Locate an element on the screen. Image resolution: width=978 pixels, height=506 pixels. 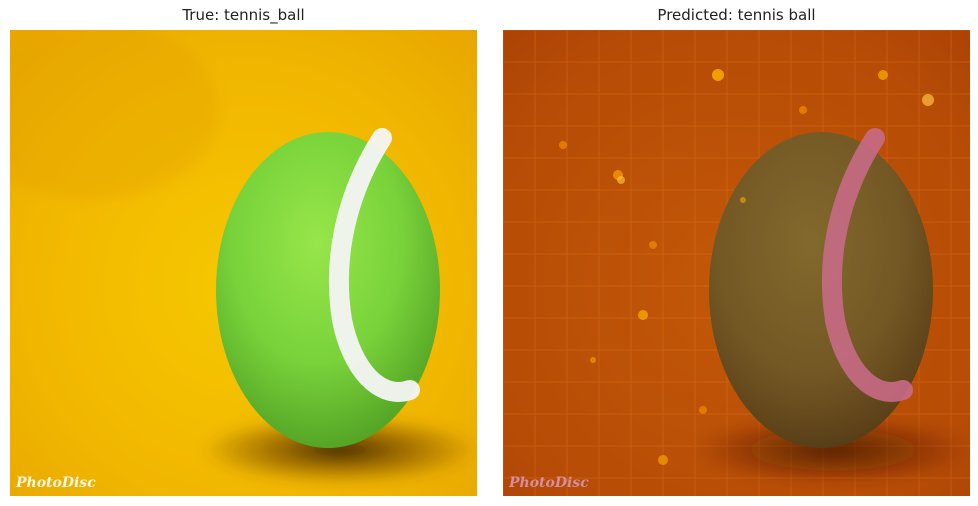
tennis-ball is located at coordinates (328, 290).